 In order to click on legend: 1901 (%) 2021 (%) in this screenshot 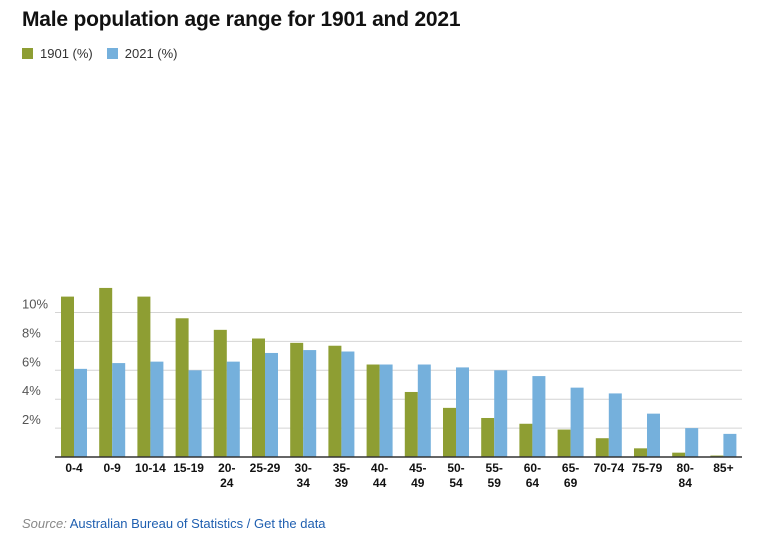, I will do `click(107, 53)`.